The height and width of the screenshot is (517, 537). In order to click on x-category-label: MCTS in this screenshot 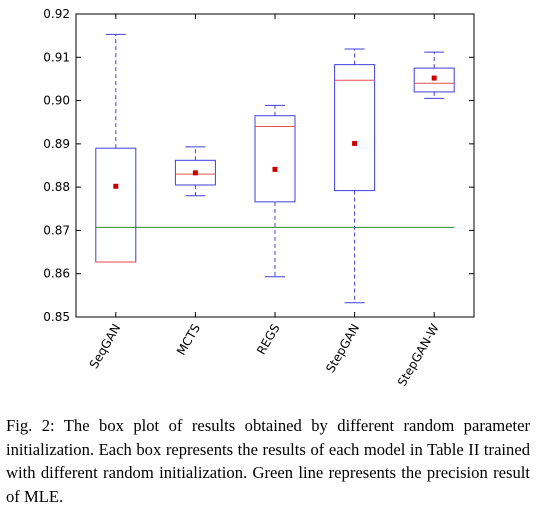, I will do `click(188, 340)`.